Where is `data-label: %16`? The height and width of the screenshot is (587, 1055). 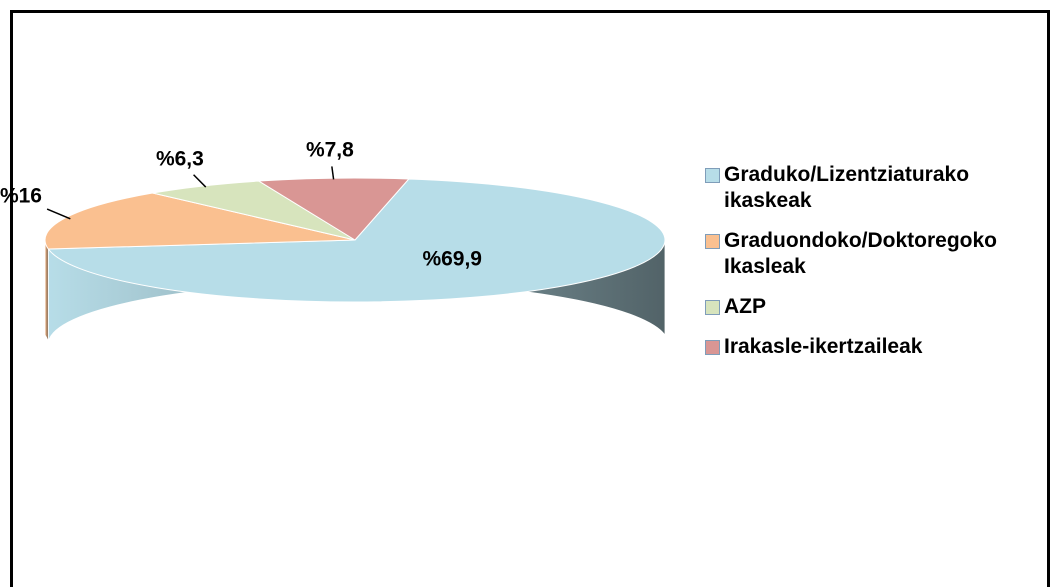
data-label: %16 is located at coordinates (21, 196).